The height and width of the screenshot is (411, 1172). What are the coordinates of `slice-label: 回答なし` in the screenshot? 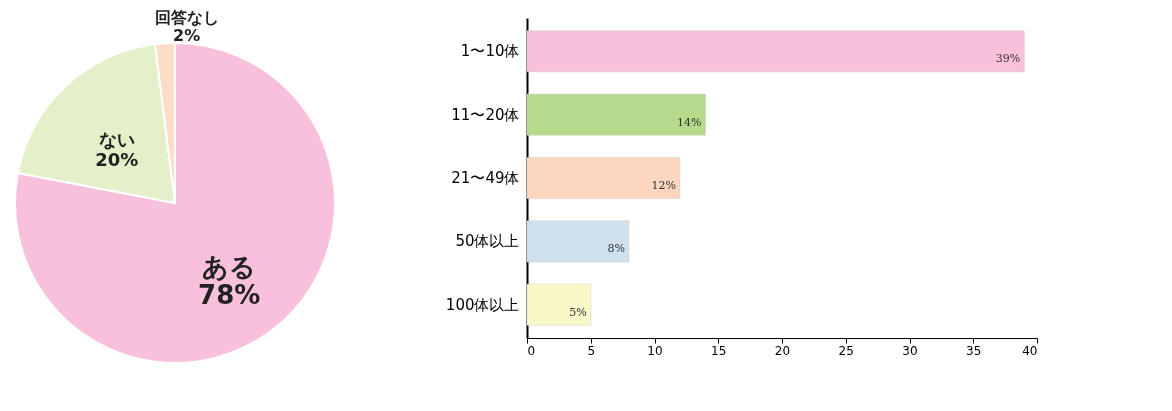 It's located at (186, 18).